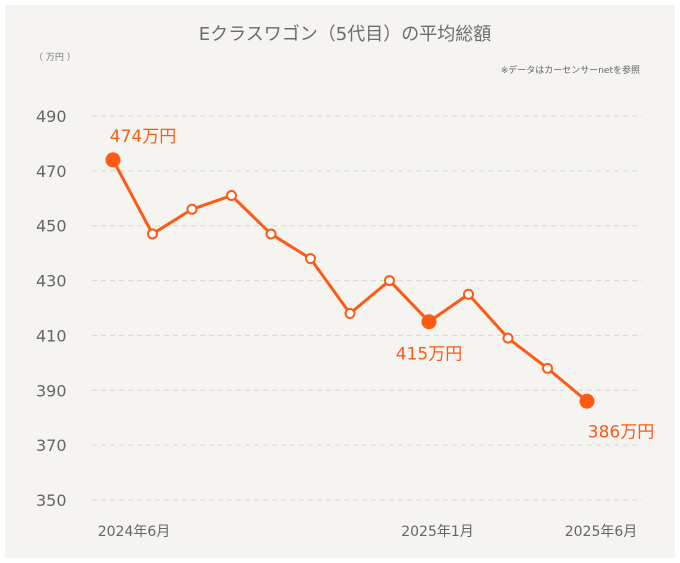 The width and height of the screenshot is (680, 563). I want to click on x-tick-label: 2024年6月, so click(134, 532).